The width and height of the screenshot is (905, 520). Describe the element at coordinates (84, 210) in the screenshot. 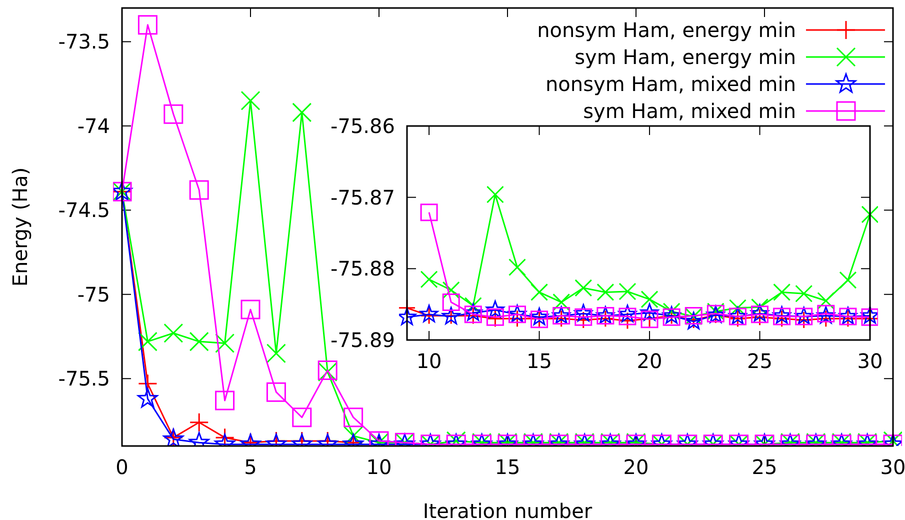

I see `y-tick-label: -74.5` at that location.